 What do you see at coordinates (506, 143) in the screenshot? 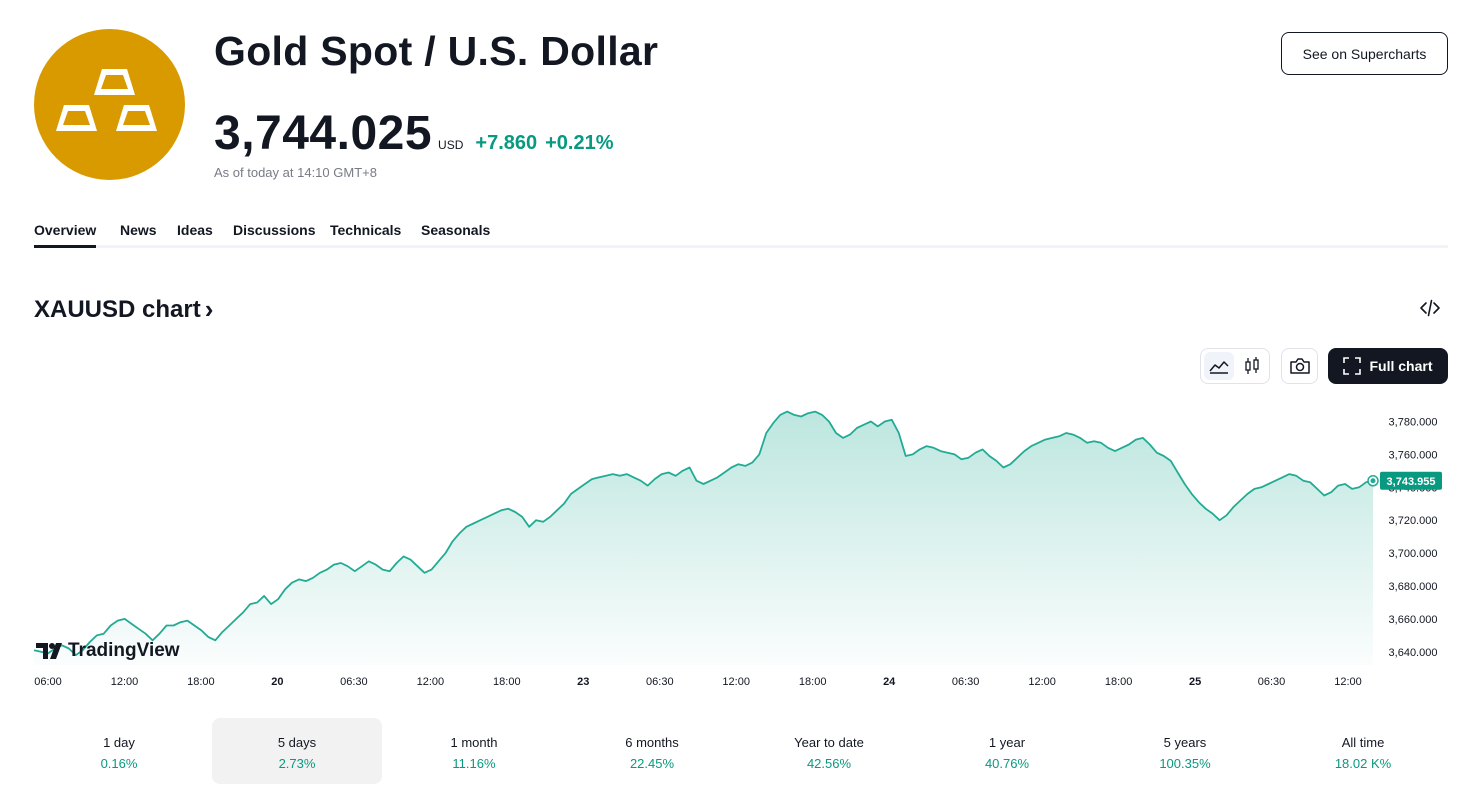
I see `price-change-absolute: +7.860` at bounding box center [506, 143].